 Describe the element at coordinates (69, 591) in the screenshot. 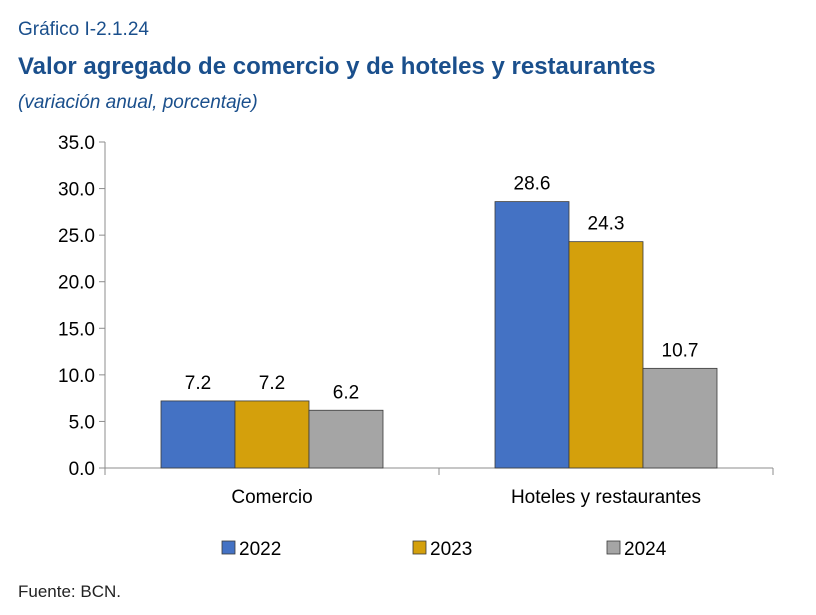

I see `source-note: Fuente: BCN.` at that location.